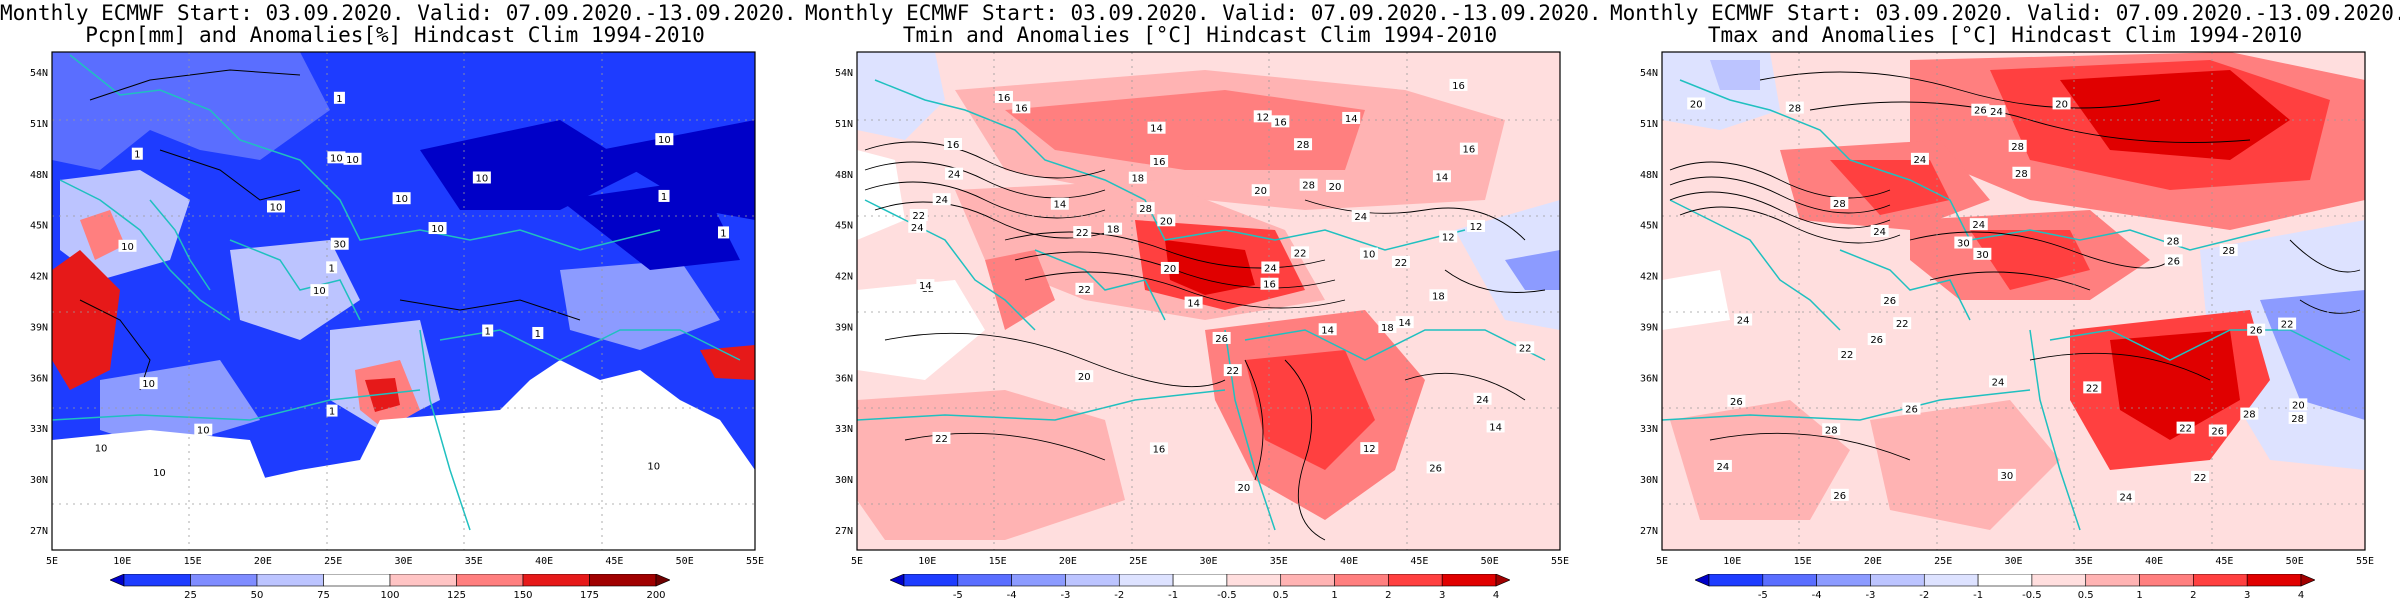 The width and height of the screenshot is (2400, 600). Describe the element at coordinates (122, 561) in the screenshot. I see `lon-tick-label: 10E` at that location.